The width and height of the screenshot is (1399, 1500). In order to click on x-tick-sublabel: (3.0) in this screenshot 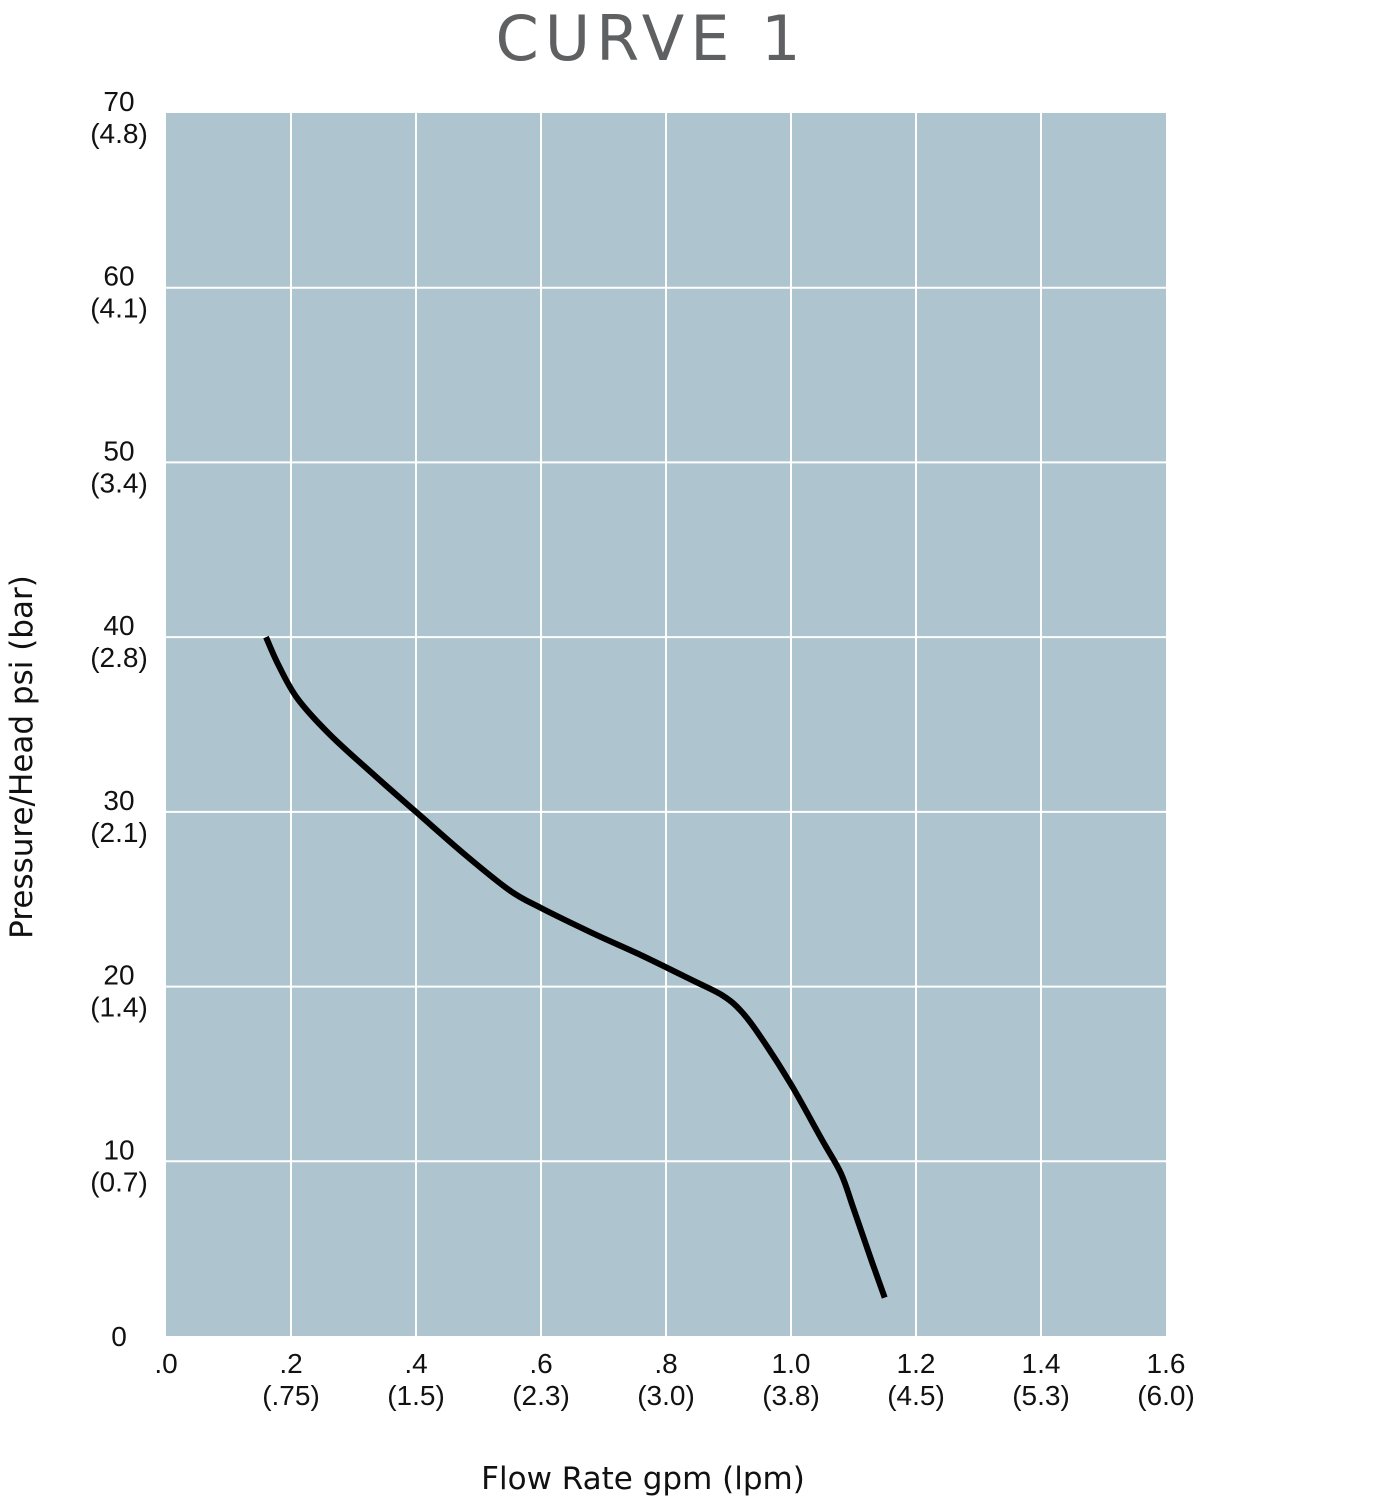, I will do `click(666, 1395)`.